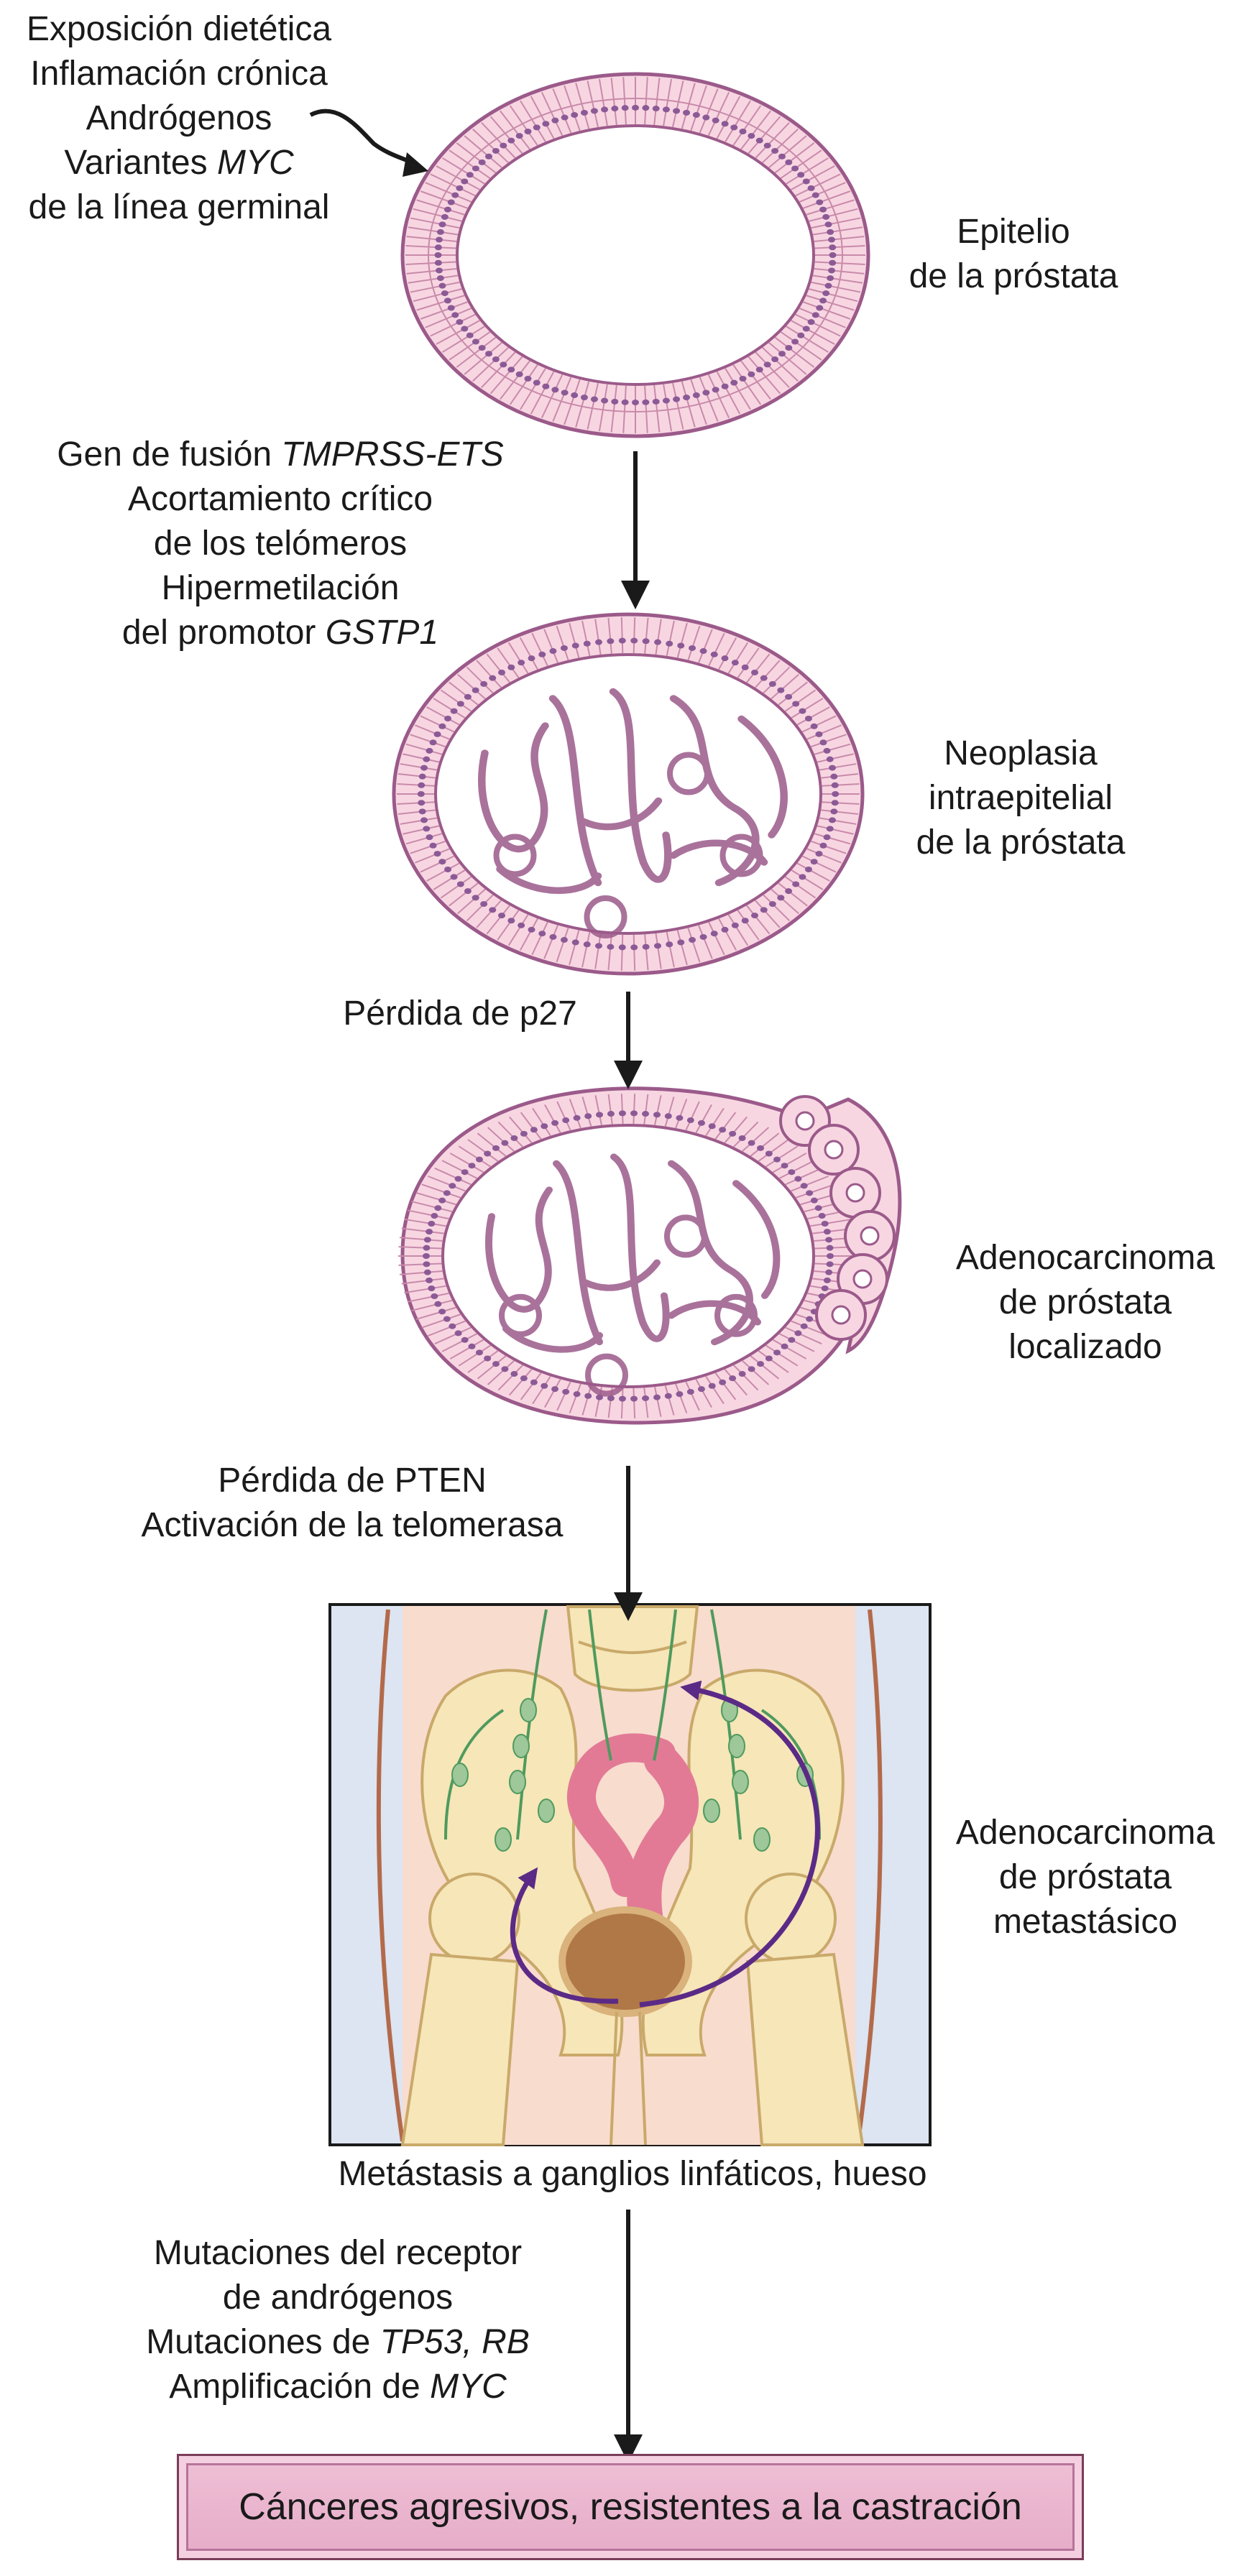 This screenshot has height=2576, width=1260. I want to click on localized-adenocarcinoma-illustration, so click(650, 1256).